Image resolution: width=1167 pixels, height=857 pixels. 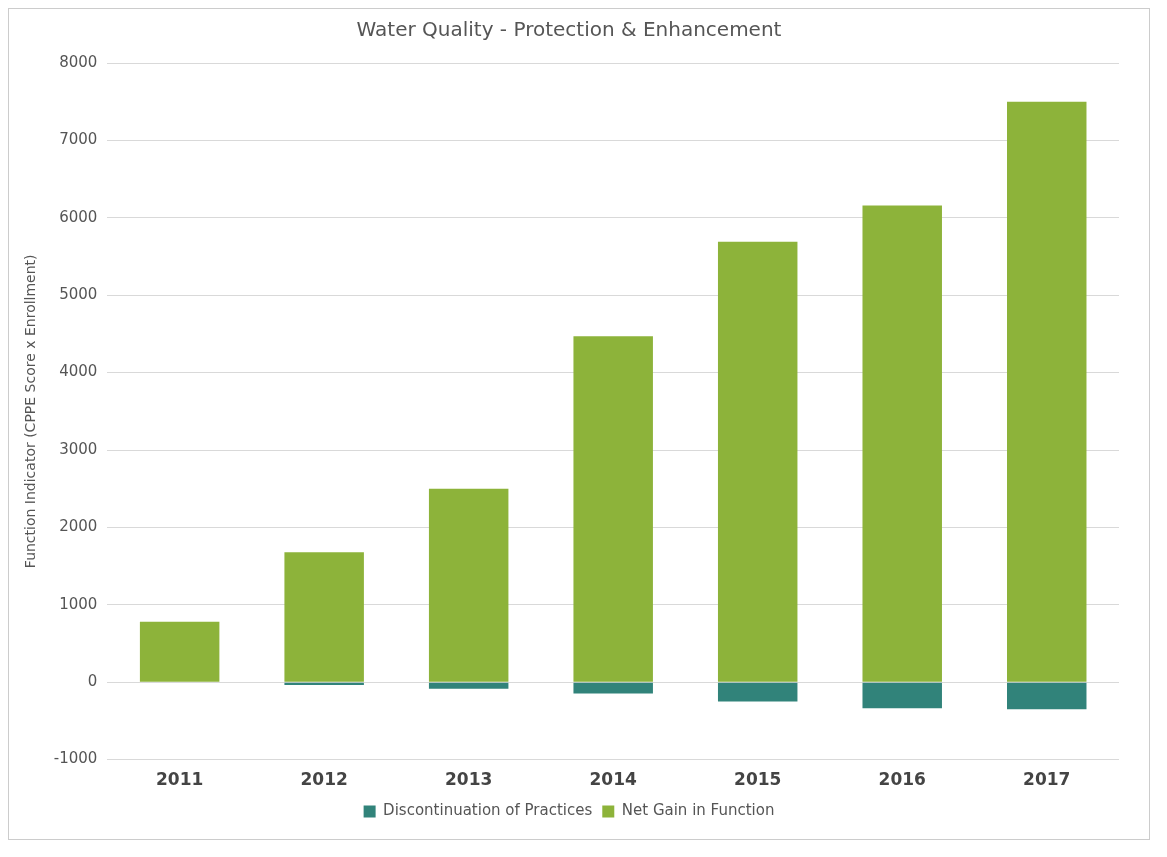 What do you see at coordinates (78, 139) in the screenshot?
I see `y-tick-label: 7000` at bounding box center [78, 139].